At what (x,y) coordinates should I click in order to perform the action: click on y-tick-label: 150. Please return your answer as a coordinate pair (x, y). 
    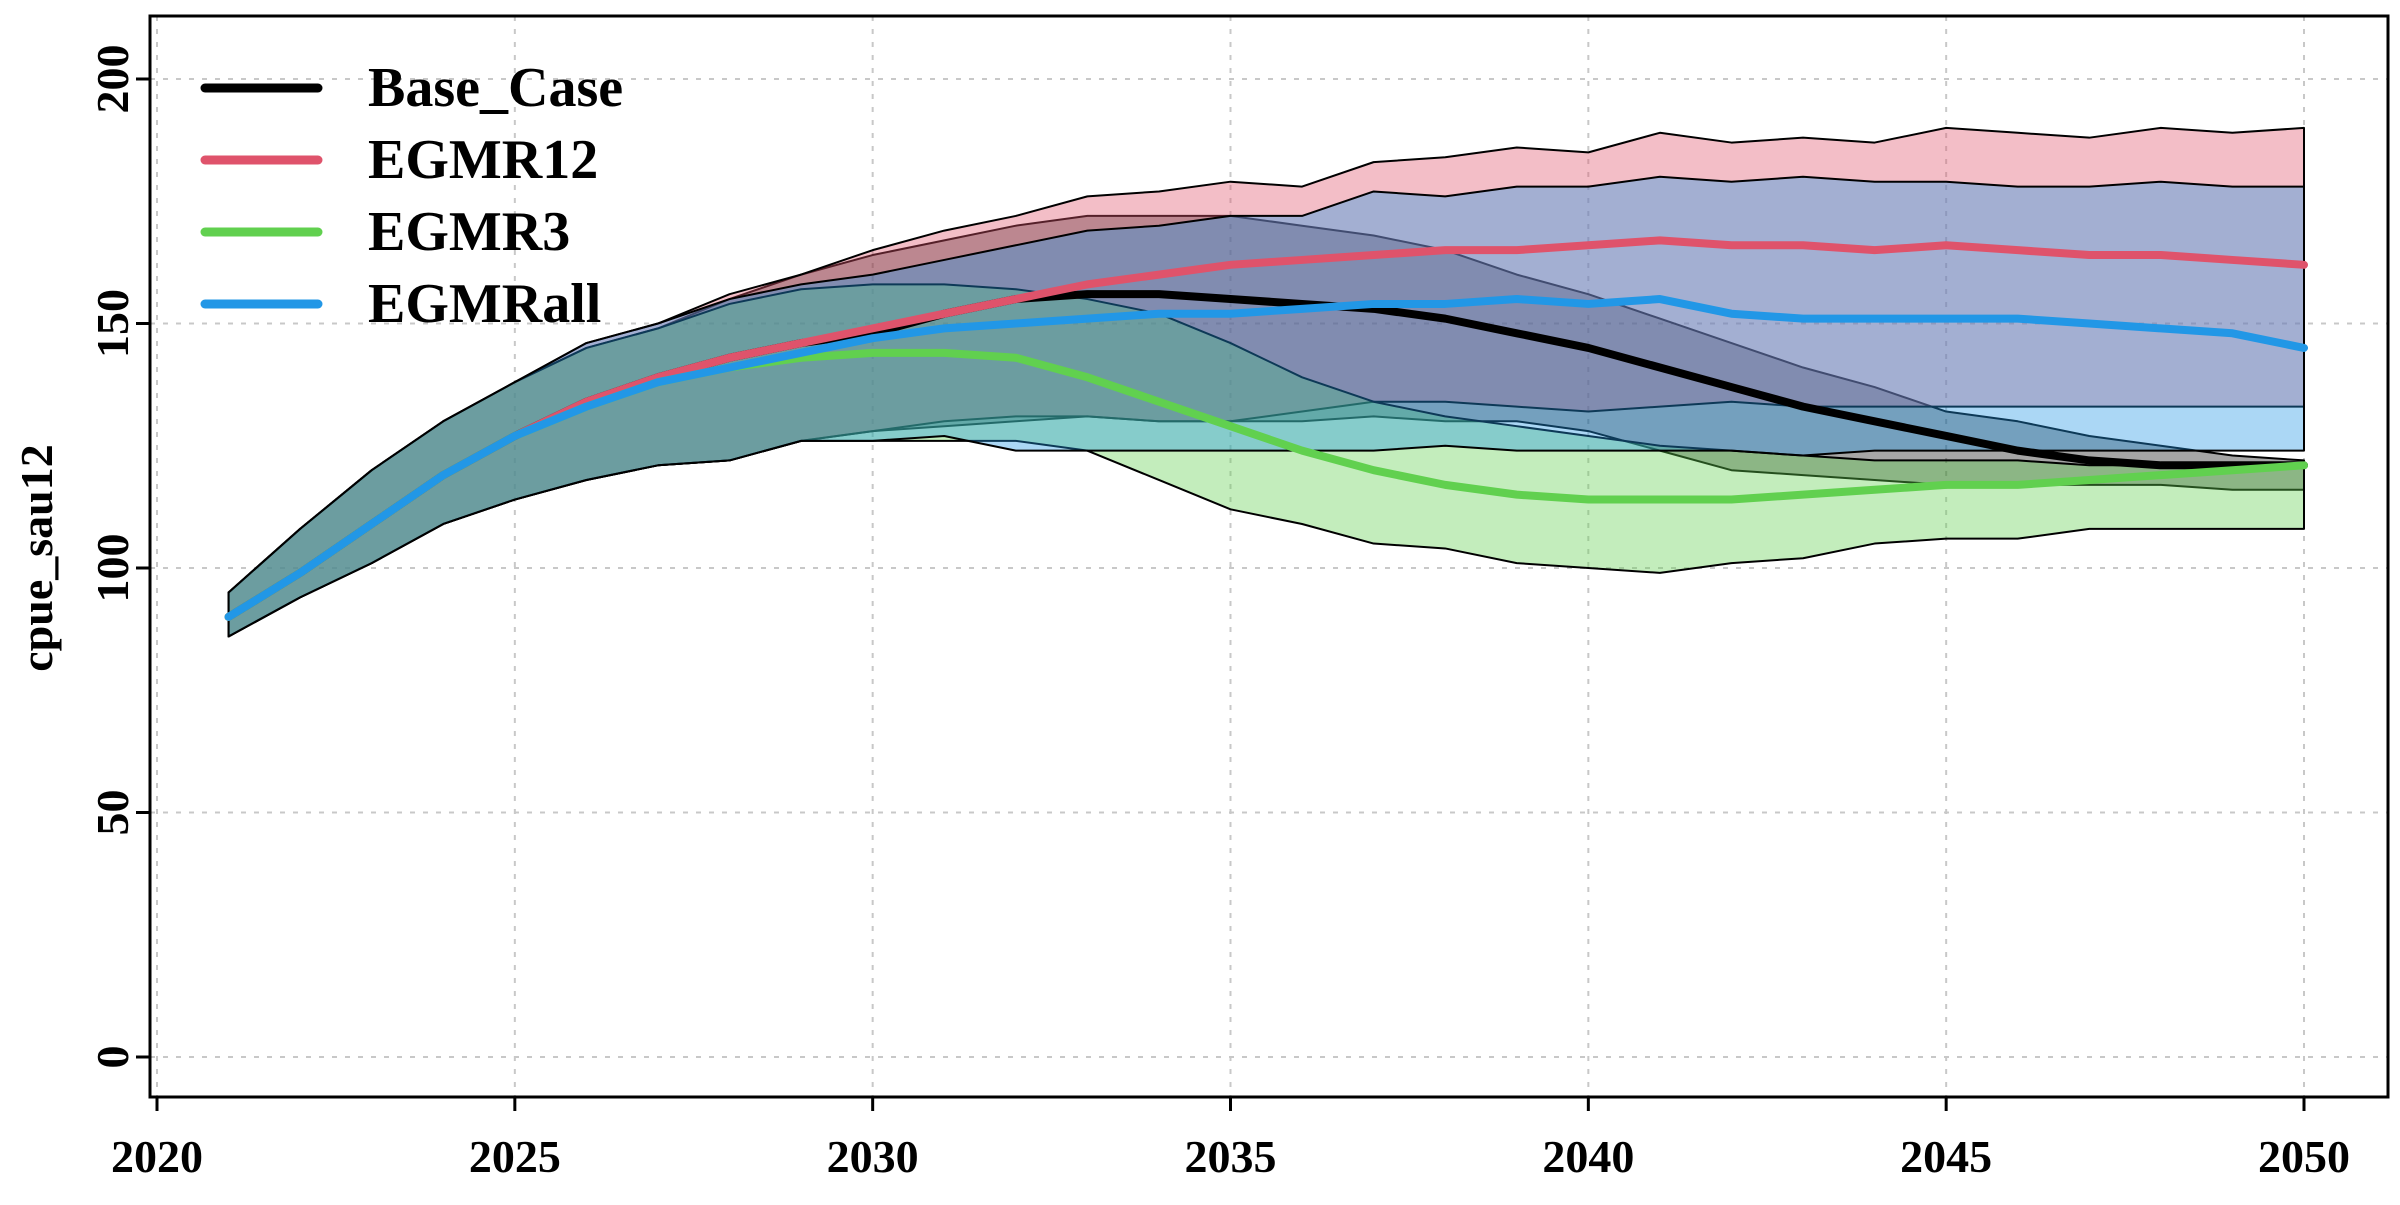
    Looking at the image, I should click on (112, 323).